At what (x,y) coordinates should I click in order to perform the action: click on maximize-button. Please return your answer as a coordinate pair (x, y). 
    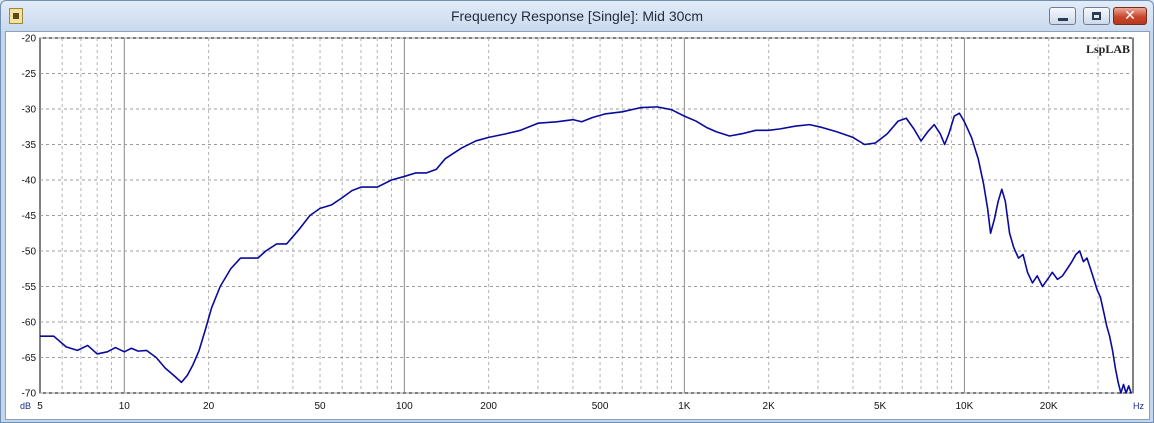
    Looking at the image, I should click on (1096, 16).